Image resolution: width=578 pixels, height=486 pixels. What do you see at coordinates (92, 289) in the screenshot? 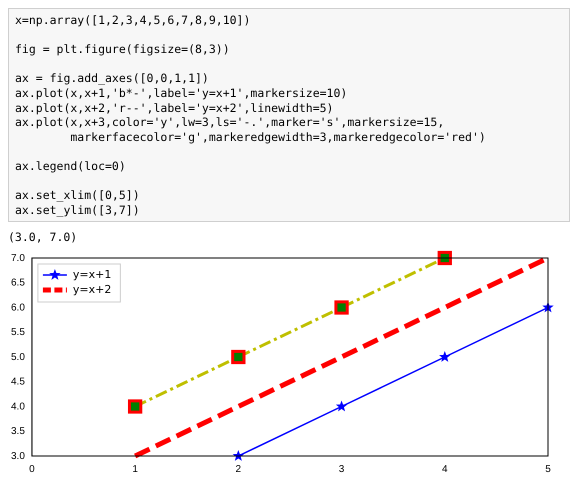
I see `legend-label: y=x+2` at bounding box center [92, 289].